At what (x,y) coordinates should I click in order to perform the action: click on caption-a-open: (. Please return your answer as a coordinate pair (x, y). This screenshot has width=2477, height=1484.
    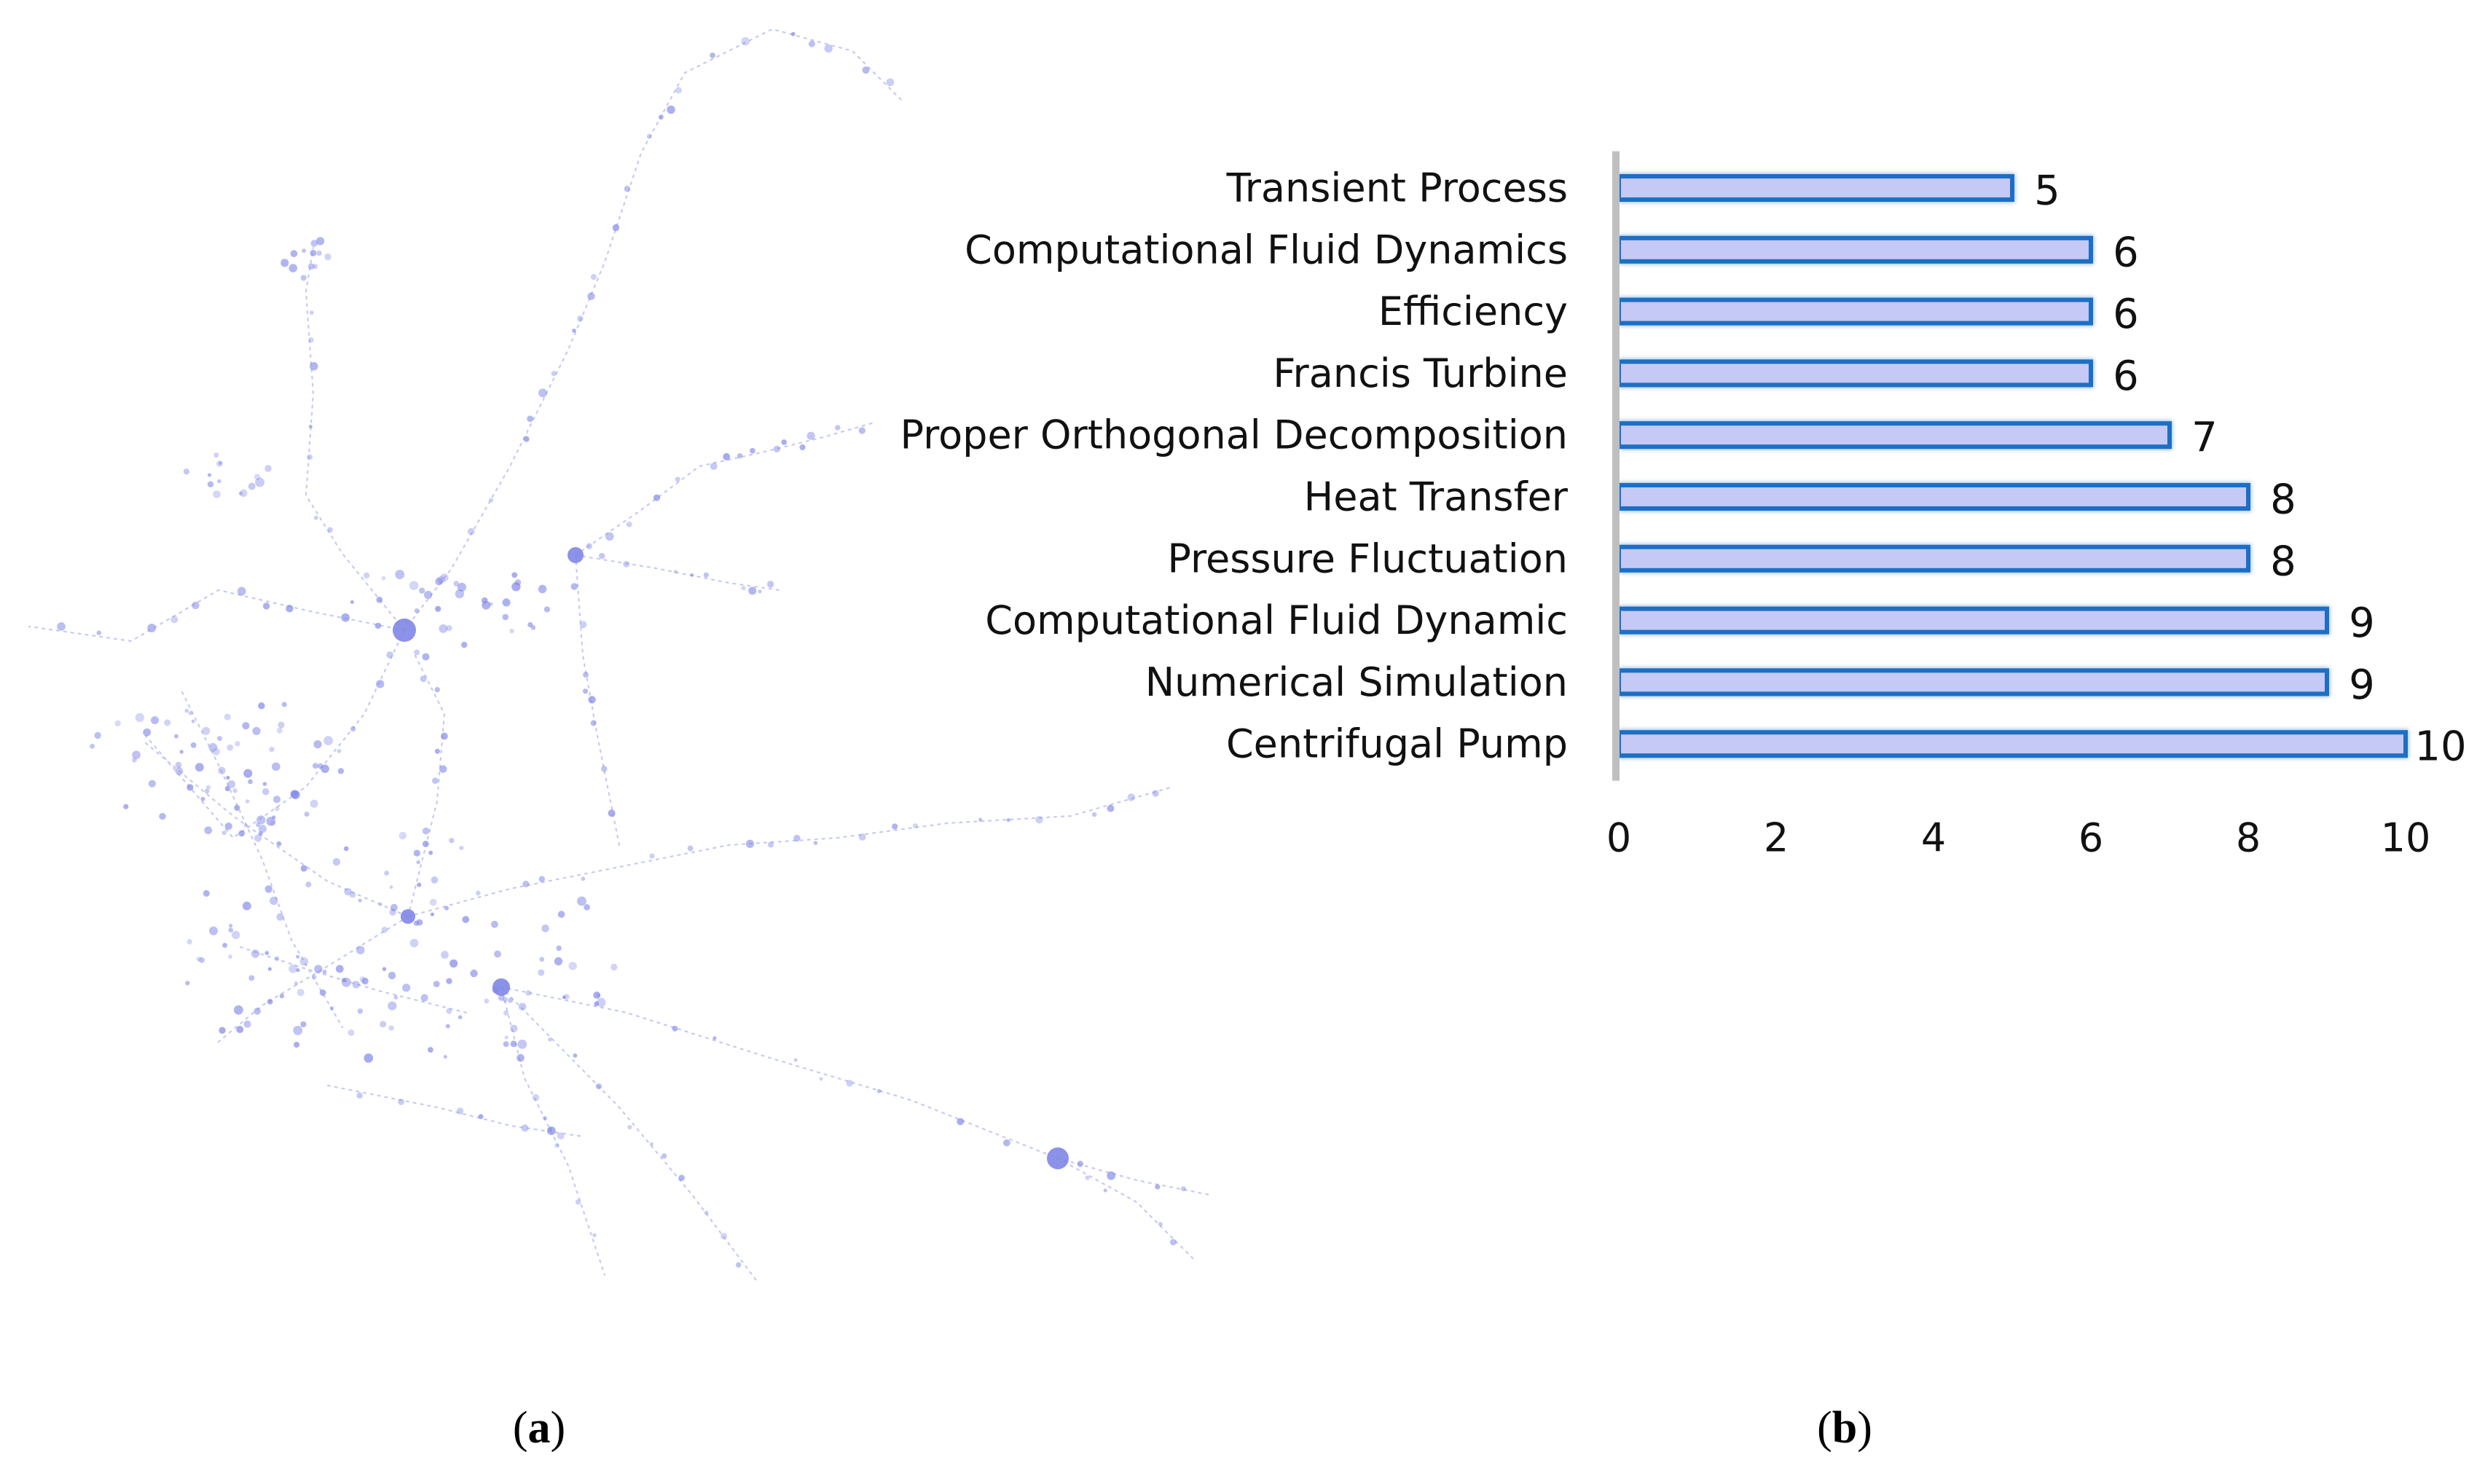
    Looking at the image, I should click on (520, 1428).